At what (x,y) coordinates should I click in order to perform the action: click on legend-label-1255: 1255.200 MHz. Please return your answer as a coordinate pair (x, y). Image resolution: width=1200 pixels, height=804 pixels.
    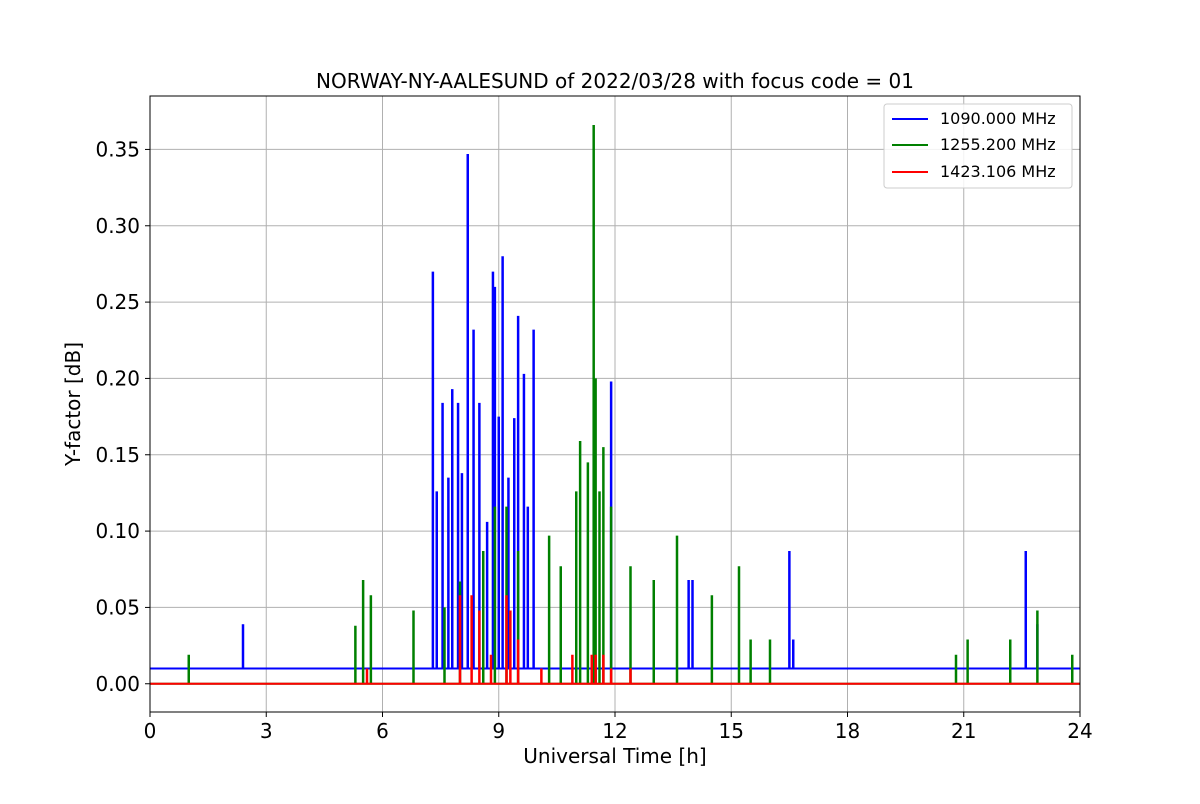
    Looking at the image, I should click on (998, 144).